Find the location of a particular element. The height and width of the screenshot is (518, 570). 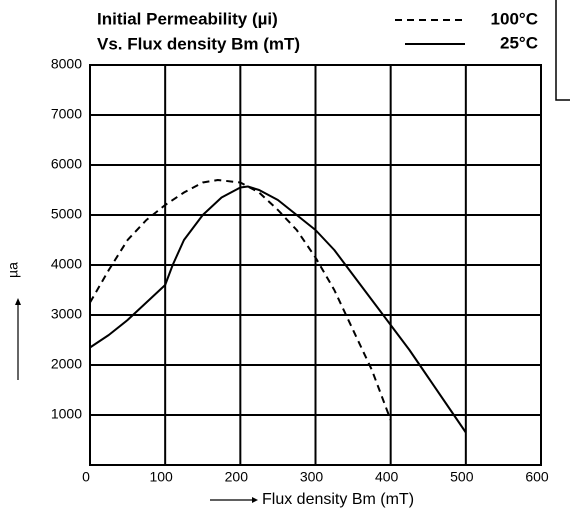

x-tick-label: 400 is located at coordinates (387, 477).